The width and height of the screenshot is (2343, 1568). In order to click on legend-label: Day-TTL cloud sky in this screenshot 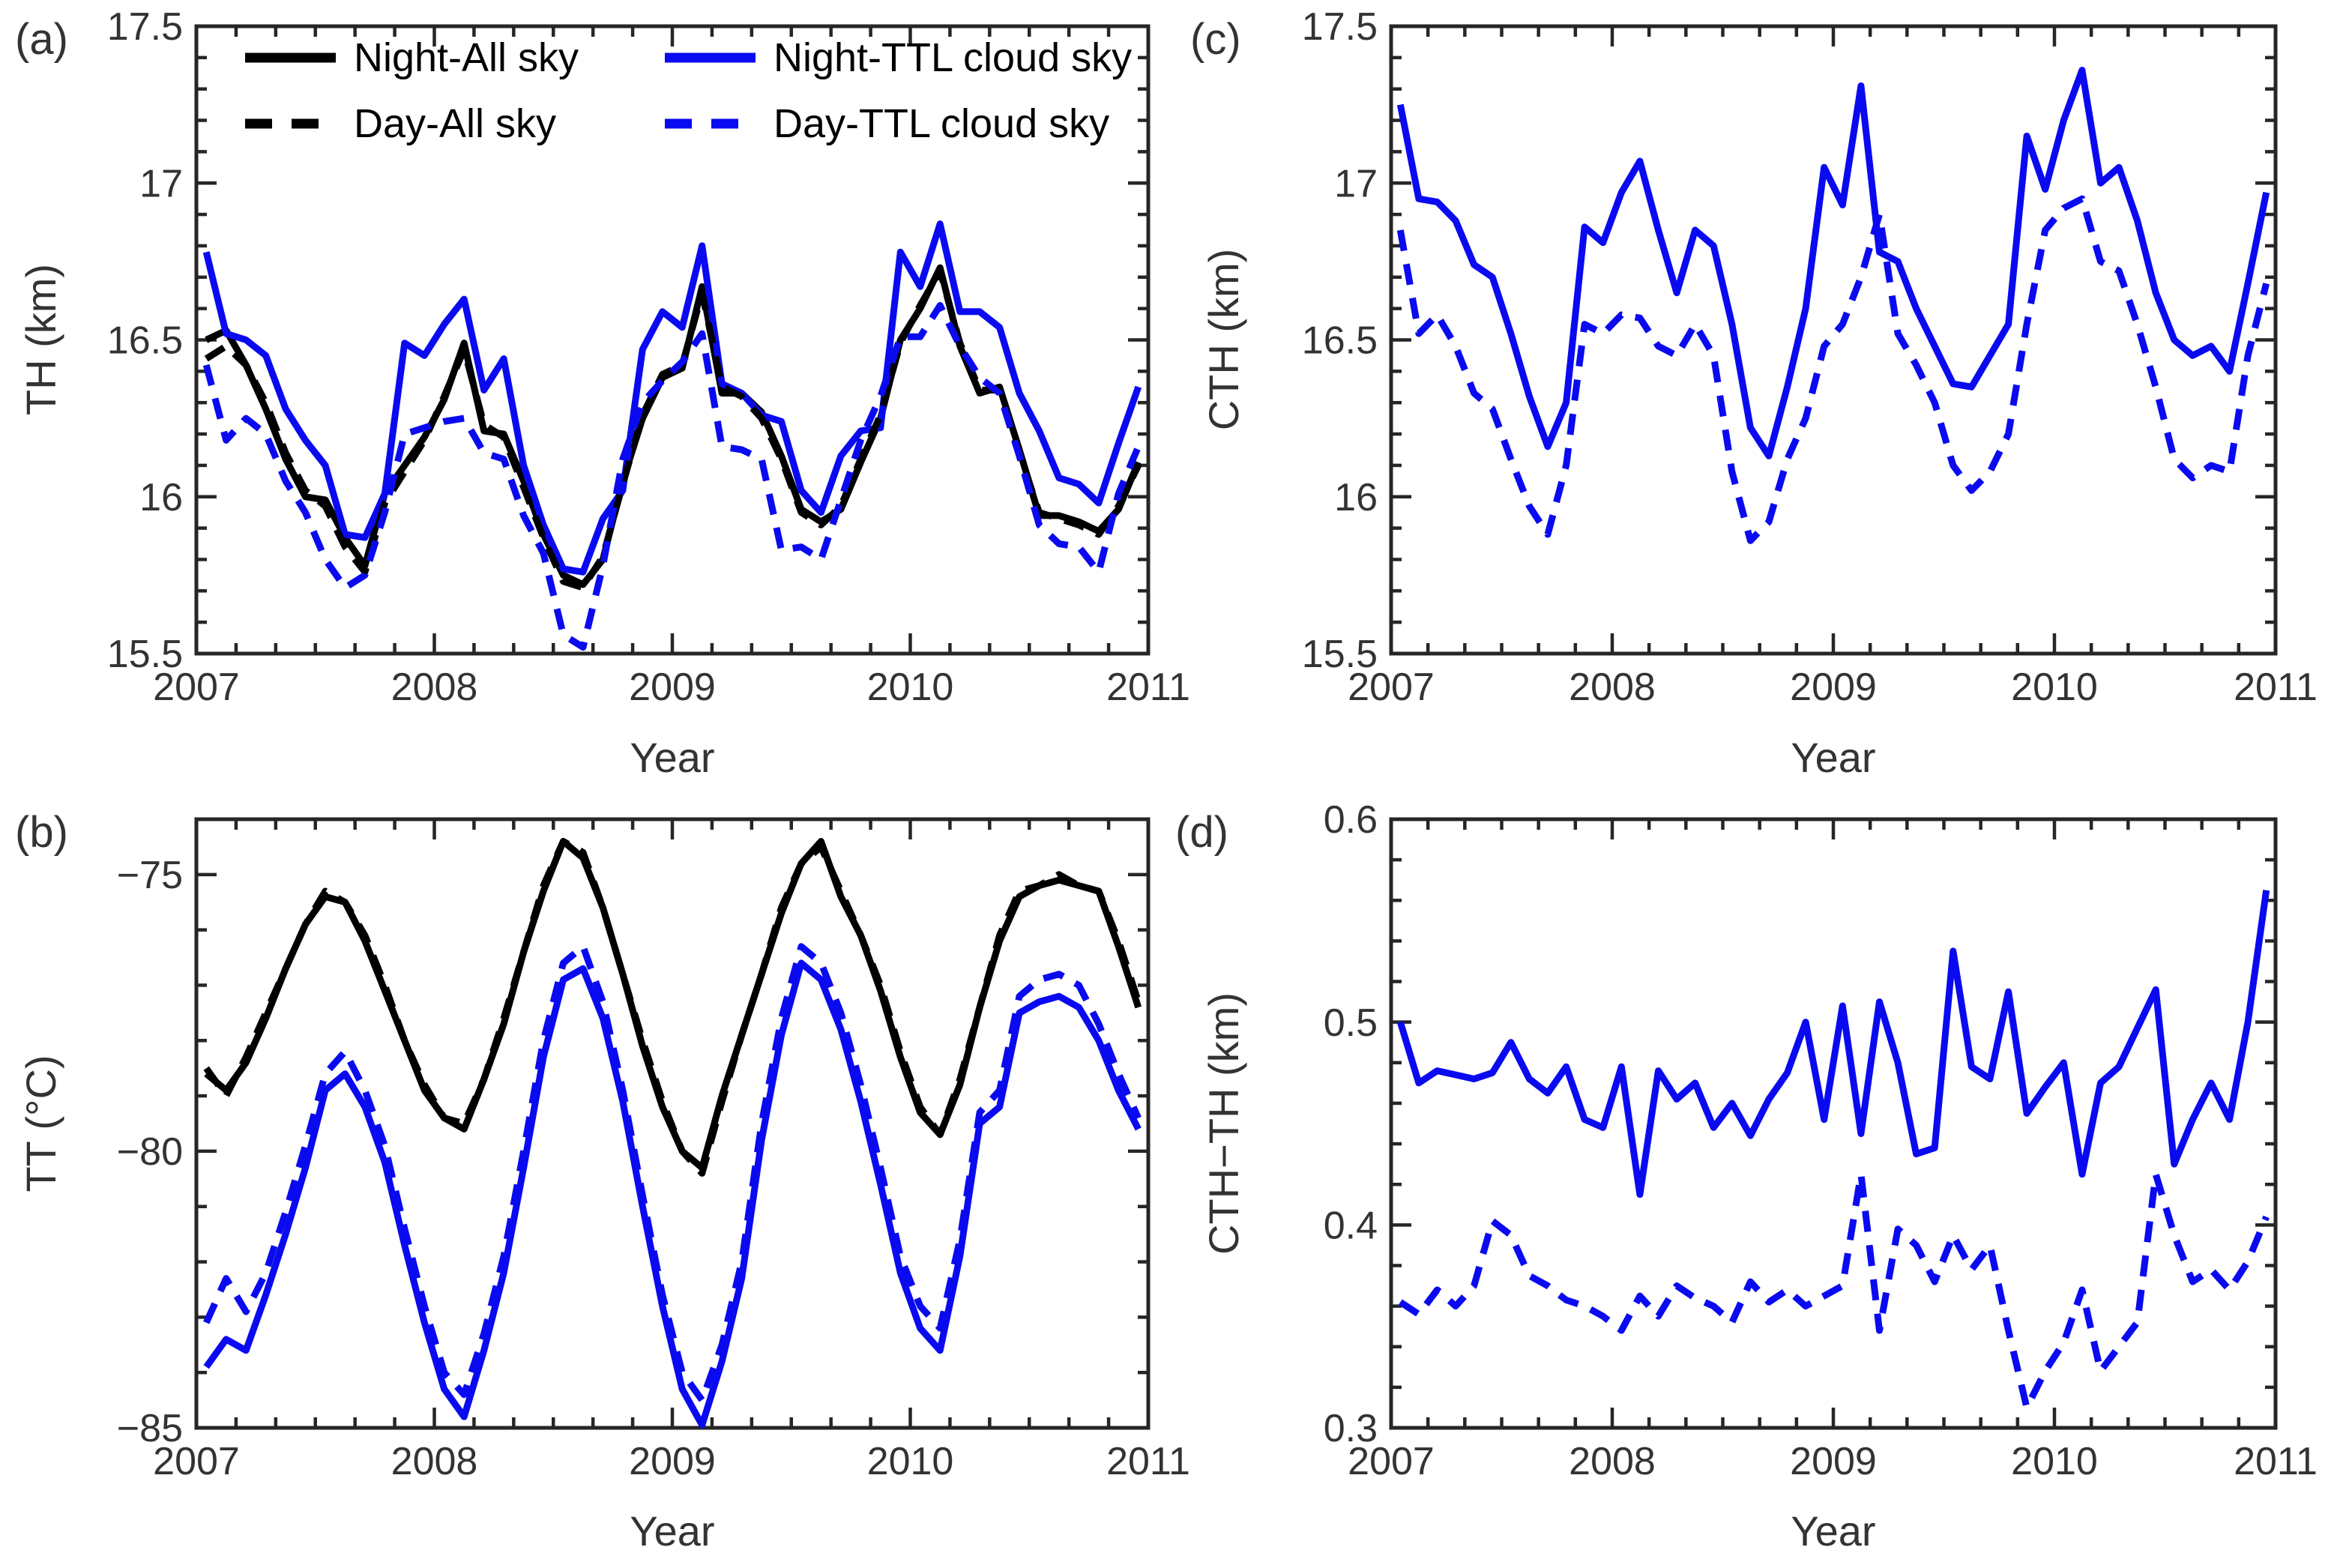, I will do `click(942, 123)`.